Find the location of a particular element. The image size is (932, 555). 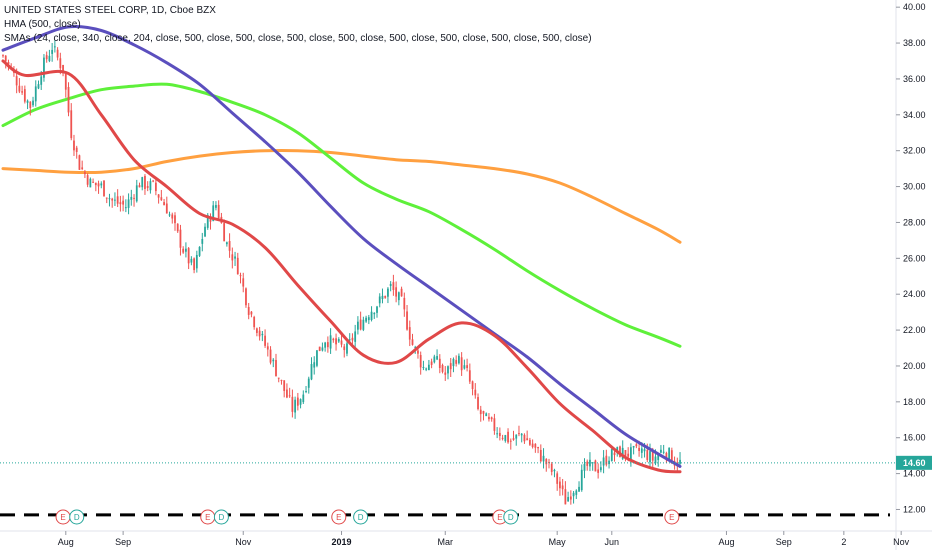

price-tick-label: 24.00 is located at coordinates (914, 294).